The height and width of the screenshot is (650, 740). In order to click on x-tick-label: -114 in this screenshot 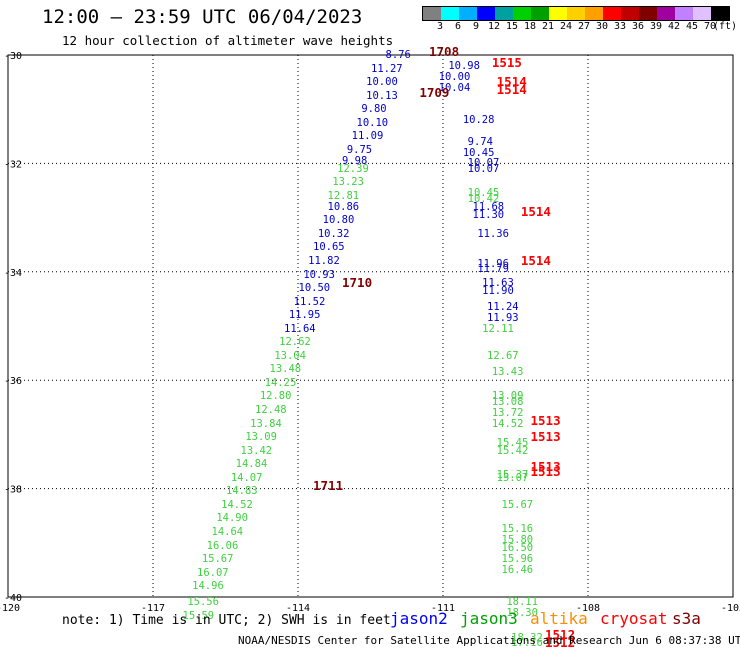, I will do `click(298, 608)`.